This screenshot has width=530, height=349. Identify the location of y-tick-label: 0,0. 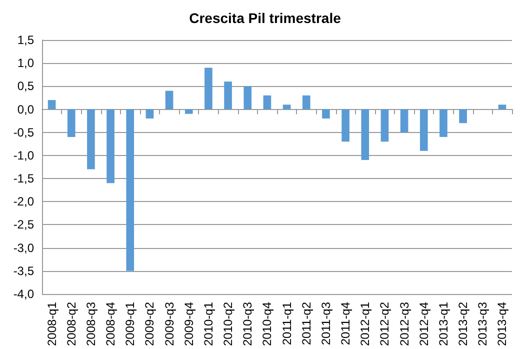
(25, 109).